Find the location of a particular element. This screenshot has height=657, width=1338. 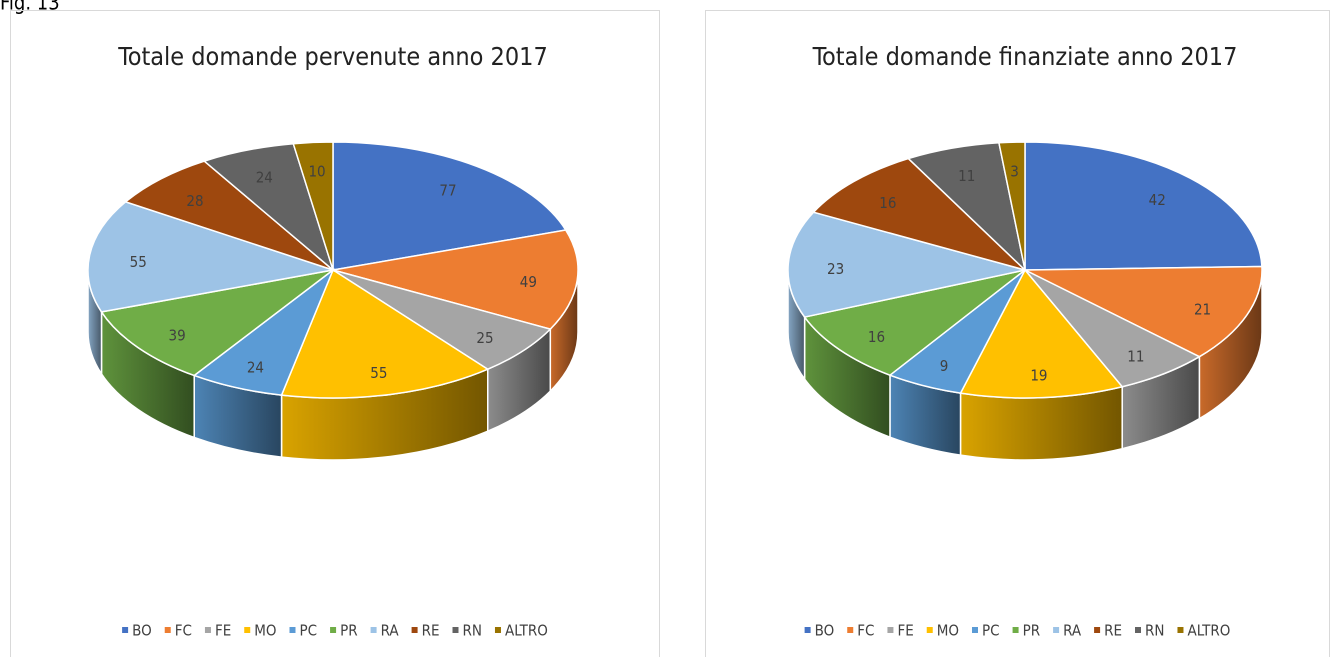

data-label: 10 is located at coordinates (316, 171).